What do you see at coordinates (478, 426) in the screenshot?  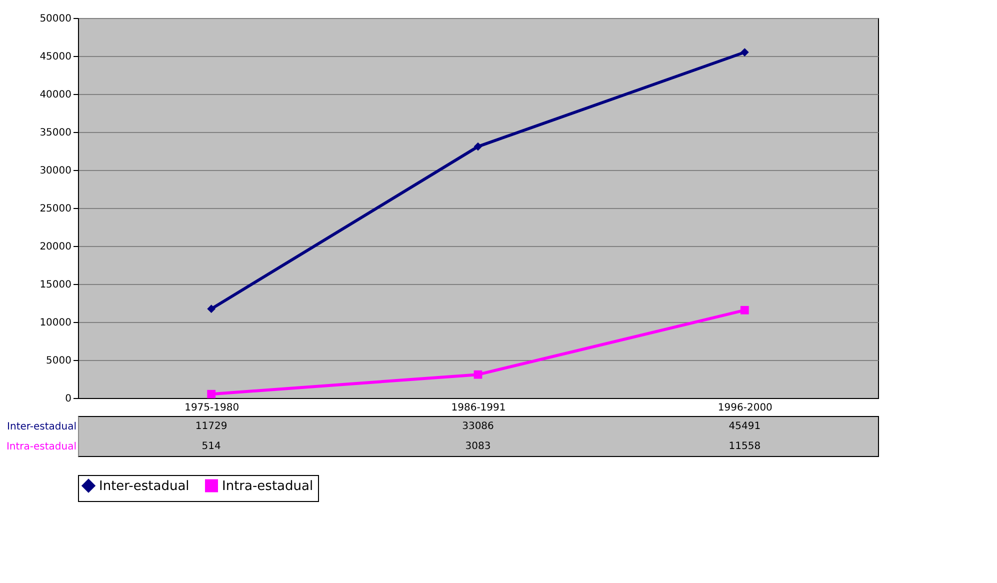 I see `data-label: 33086` at bounding box center [478, 426].